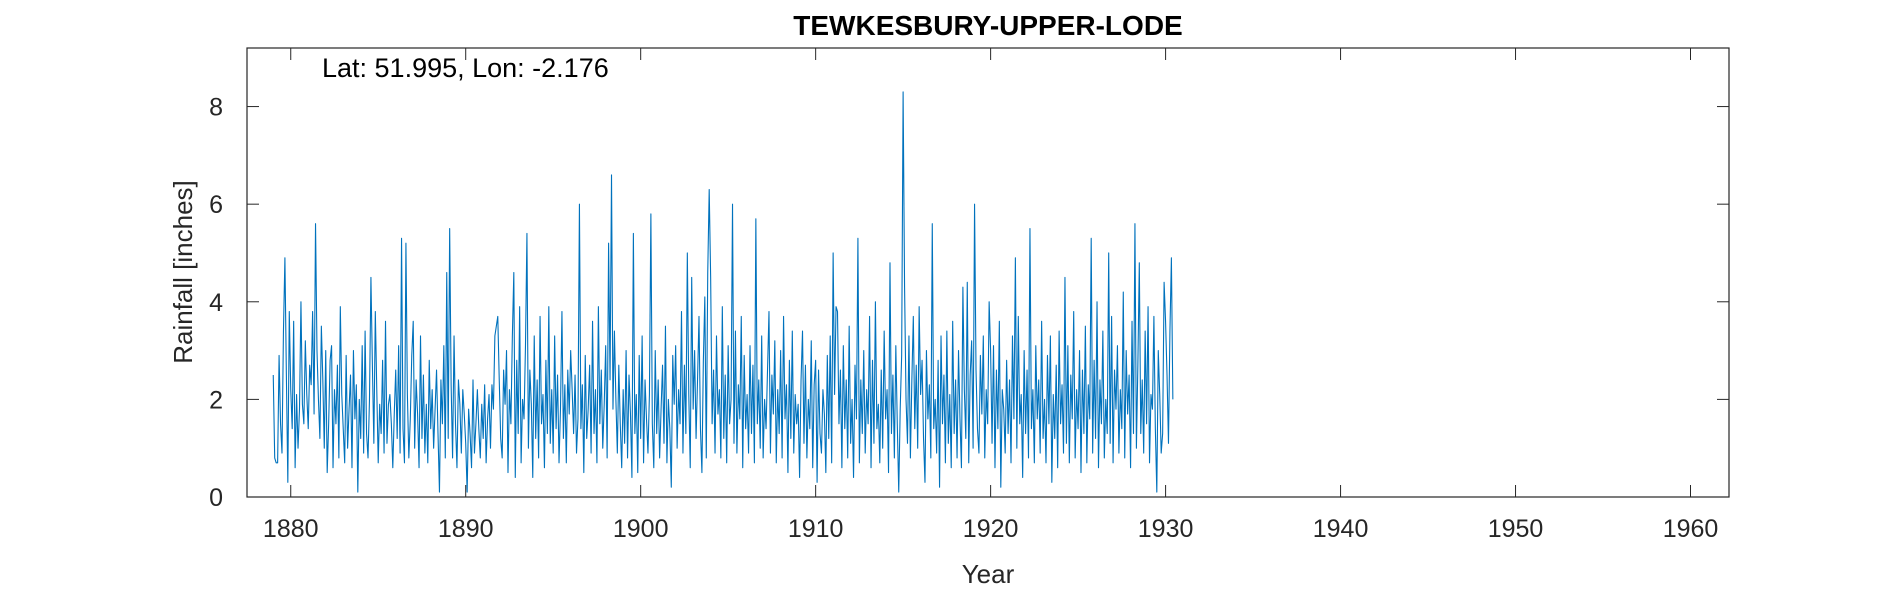  What do you see at coordinates (987, 25) in the screenshot?
I see `chart-title: TEWKESBURY-UPPER-LODE` at bounding box center [987, 25].